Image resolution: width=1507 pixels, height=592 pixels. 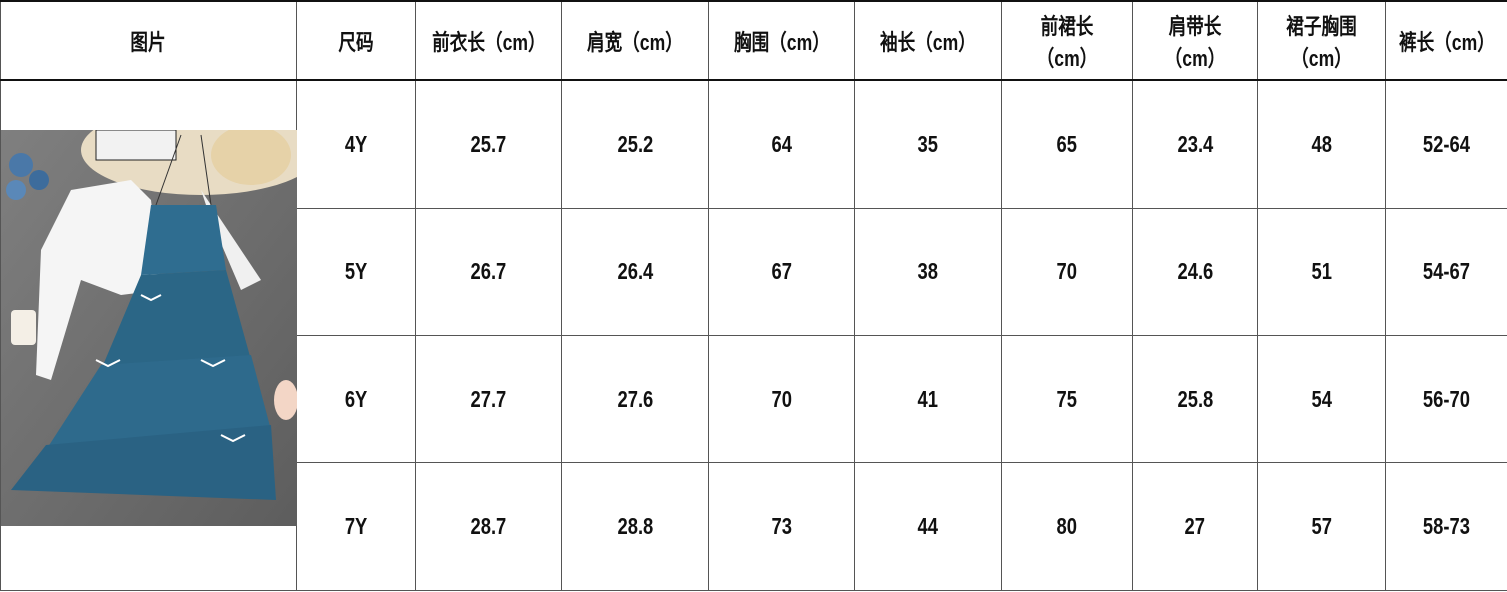 What do you see at coordinates (148, 40) in the screenshot?
I see `header-image: 图片` at bounding box center [148, 40].